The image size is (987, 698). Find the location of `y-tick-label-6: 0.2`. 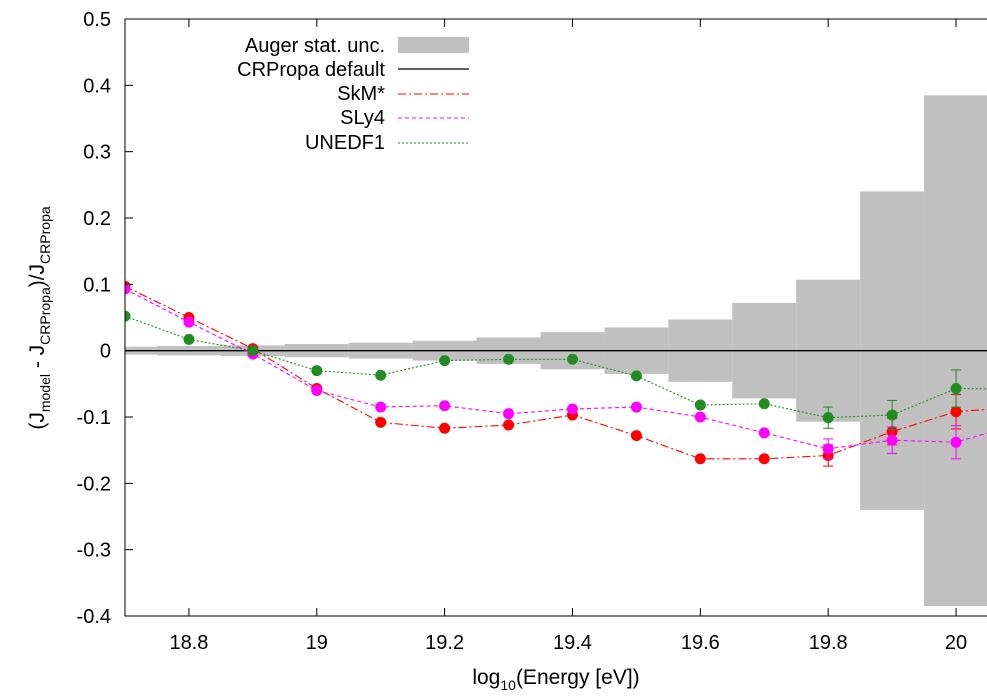

y-tick-label-6: 0.2 is located at coordinates (97, 219).